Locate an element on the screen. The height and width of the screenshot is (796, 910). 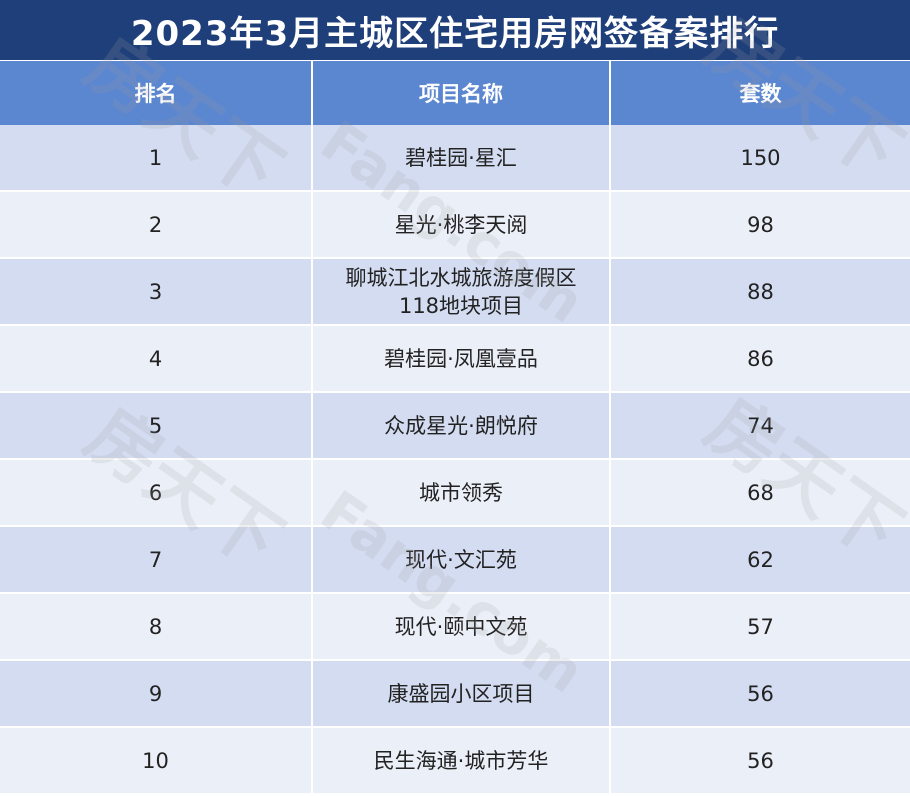
rank-cell: 3 is located at coordinates (156, 292).